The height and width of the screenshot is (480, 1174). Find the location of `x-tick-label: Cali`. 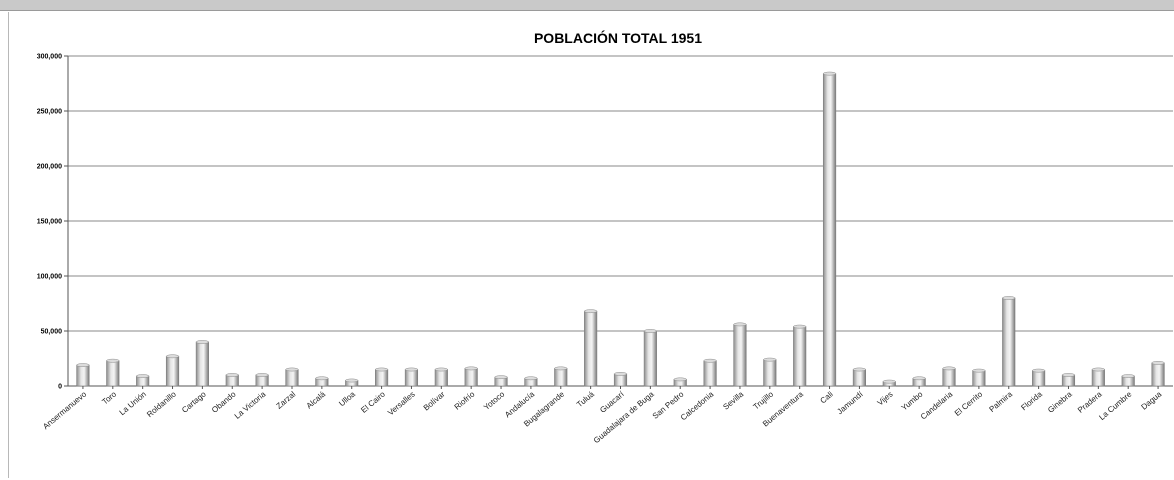

x-tick-label: Cali is located at coordinates (826, 397).